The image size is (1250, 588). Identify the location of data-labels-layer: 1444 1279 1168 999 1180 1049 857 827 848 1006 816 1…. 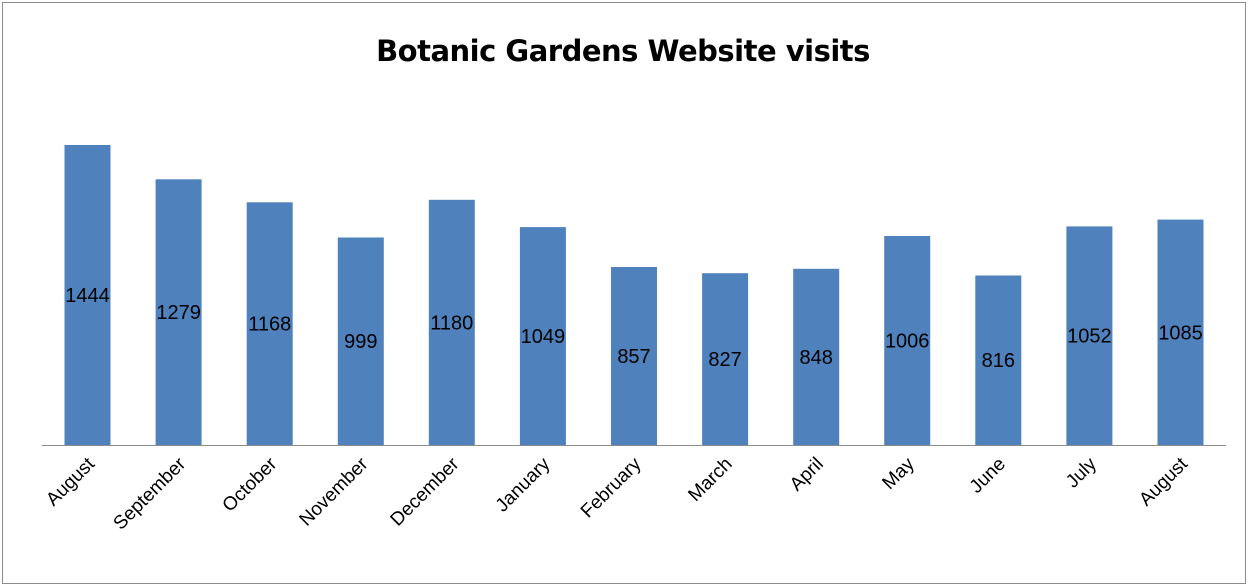
(634, 328).